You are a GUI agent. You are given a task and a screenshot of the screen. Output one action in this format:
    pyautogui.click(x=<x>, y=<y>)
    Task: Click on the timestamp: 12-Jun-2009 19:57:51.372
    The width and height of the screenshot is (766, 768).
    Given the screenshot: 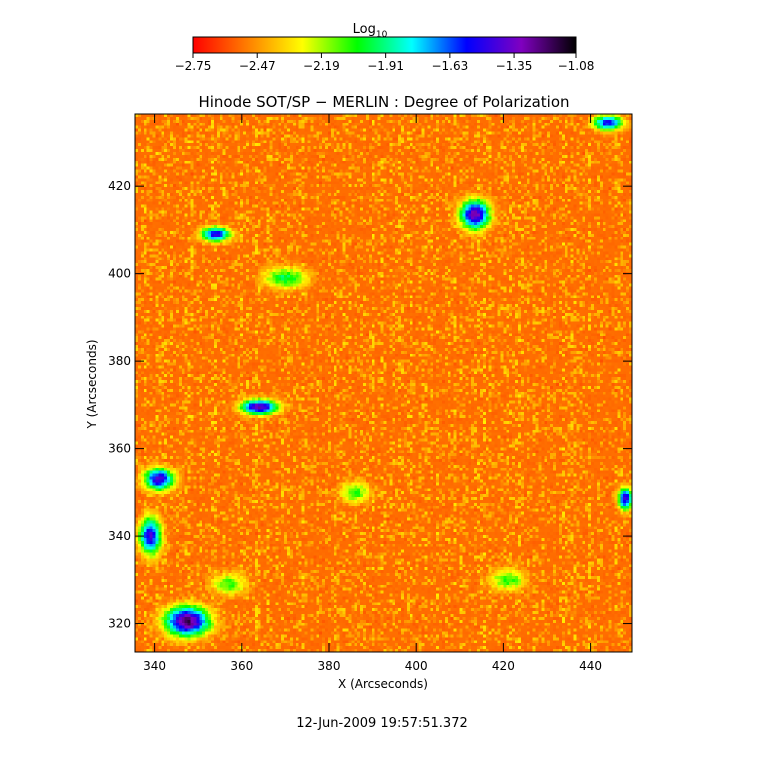 What is the action you would take?
    pyautogui.click(x=382, y=723)
    